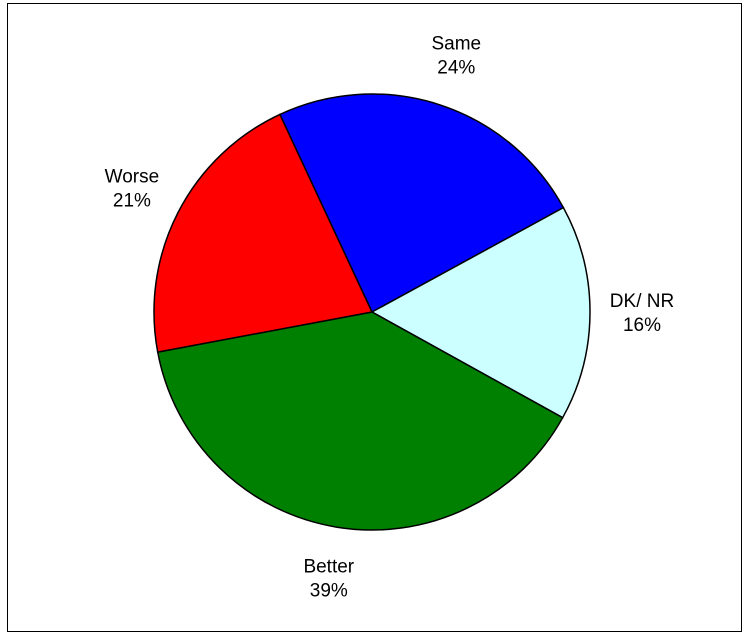 Image resolution: width=750 pixels, height=637 pixels. What do you see at coordinates (456, 68) in the screenshot?
I see `slice-percent-same: 24%` at bounding box center [456, 68].